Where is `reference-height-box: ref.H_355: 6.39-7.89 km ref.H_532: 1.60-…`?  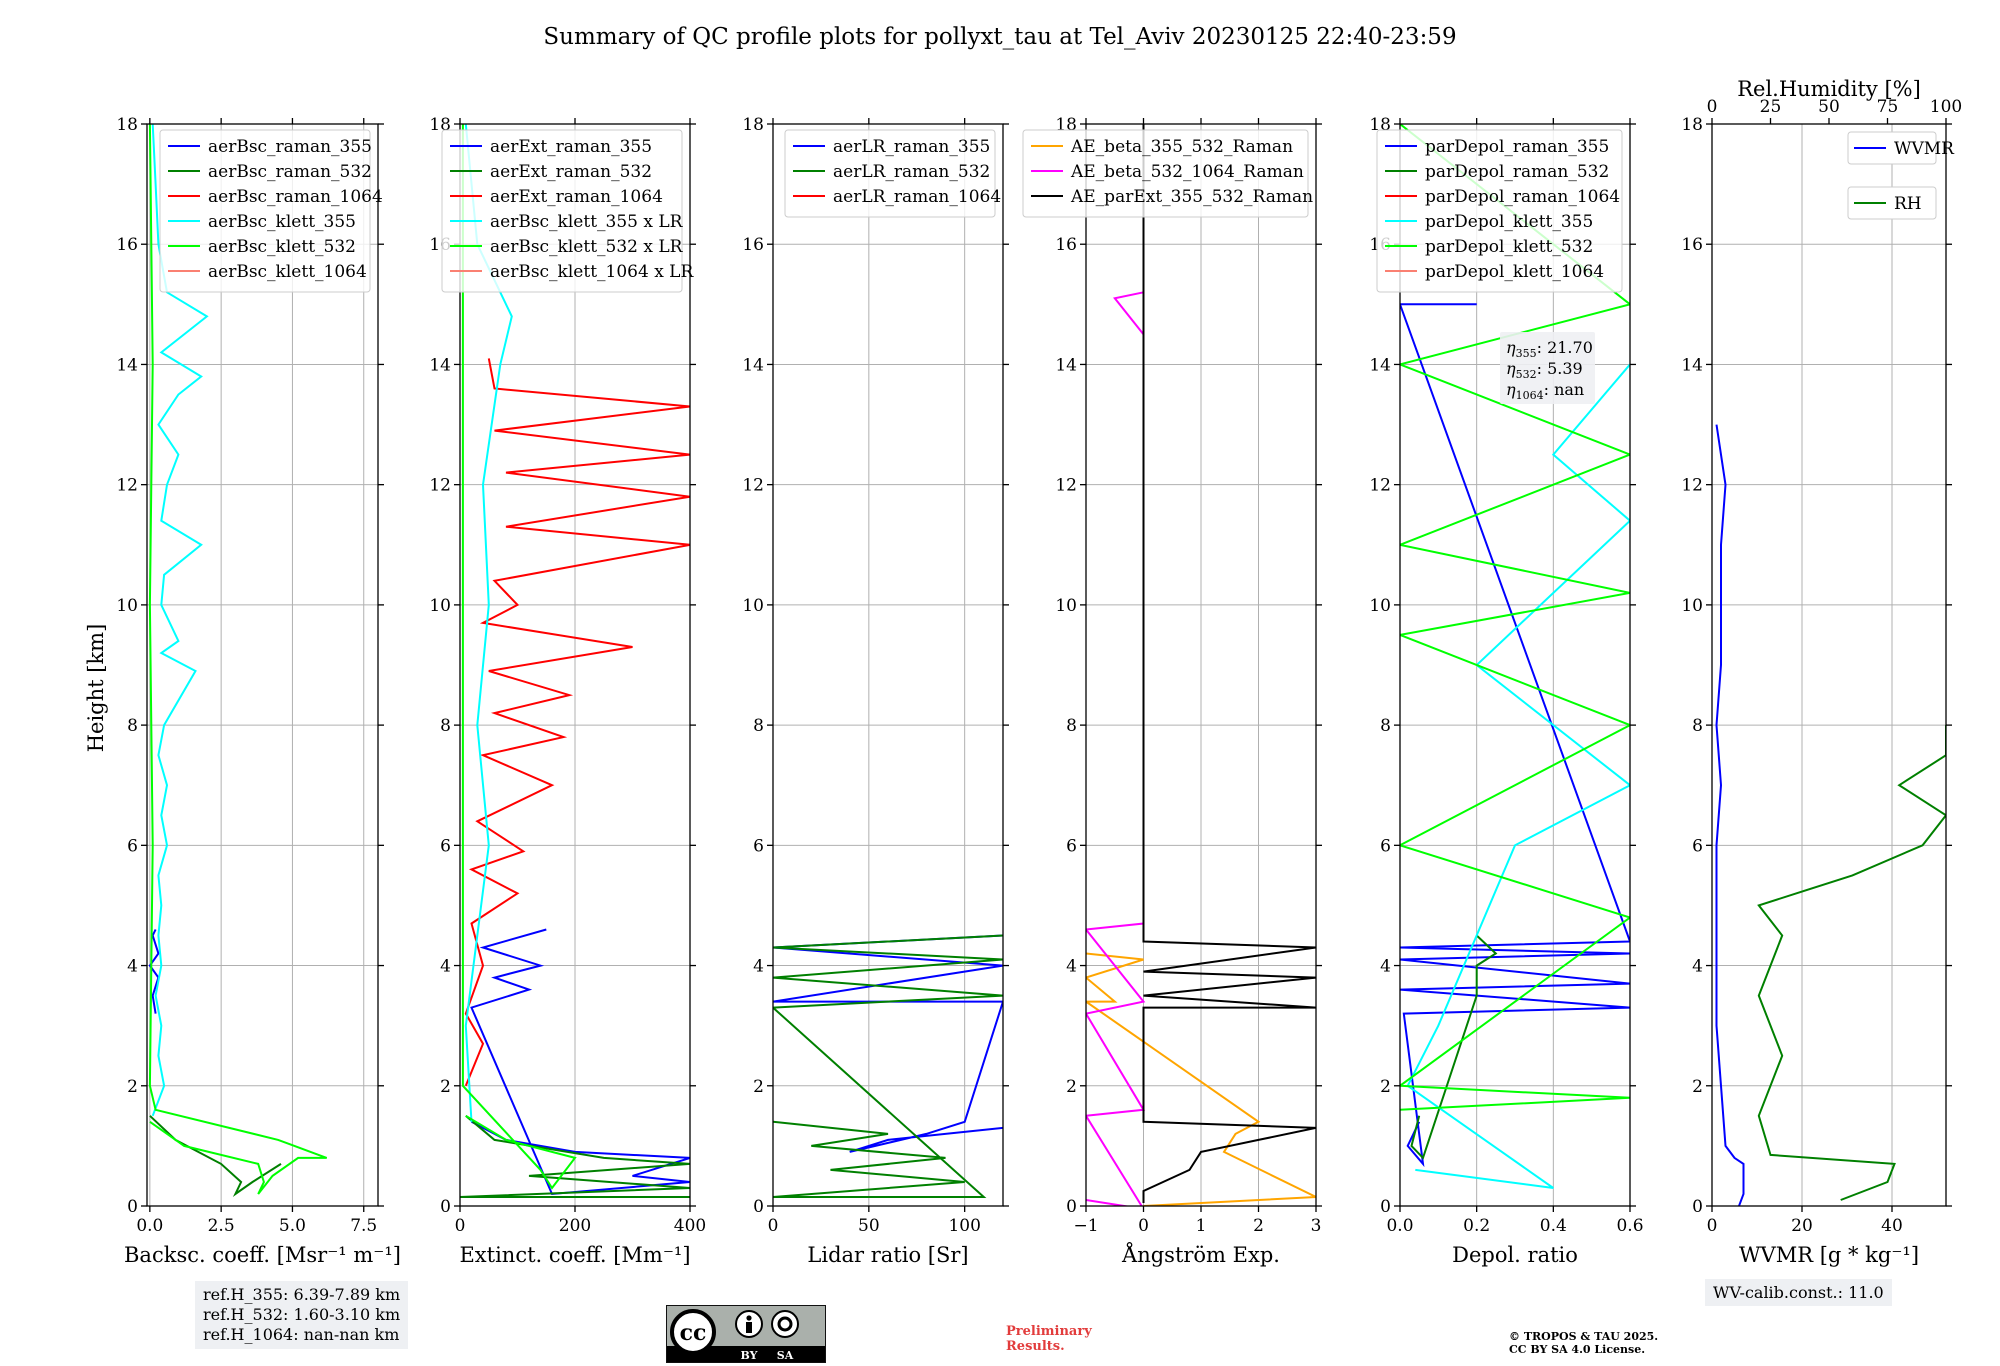
reference-height-box: ref.H_355: 6.39-7.89 km ref.H_532: 1.60-… is located at coordinates (302, 1315).